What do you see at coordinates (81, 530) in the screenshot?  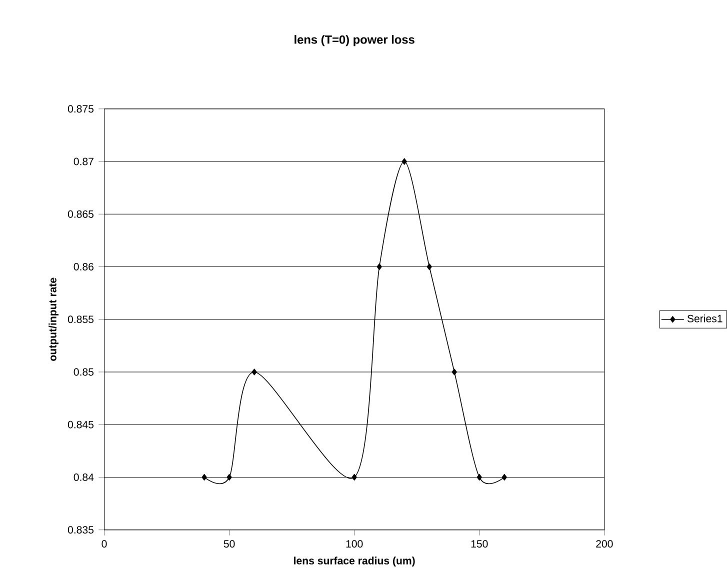 I see `y-tick-label: 0.835` at bounding box center [81, 530].